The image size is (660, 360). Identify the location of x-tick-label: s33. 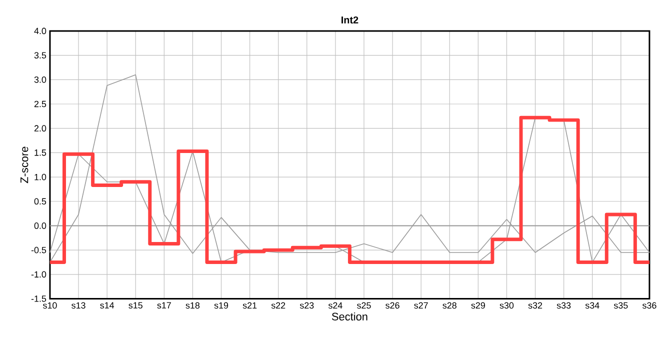
(563, 305).